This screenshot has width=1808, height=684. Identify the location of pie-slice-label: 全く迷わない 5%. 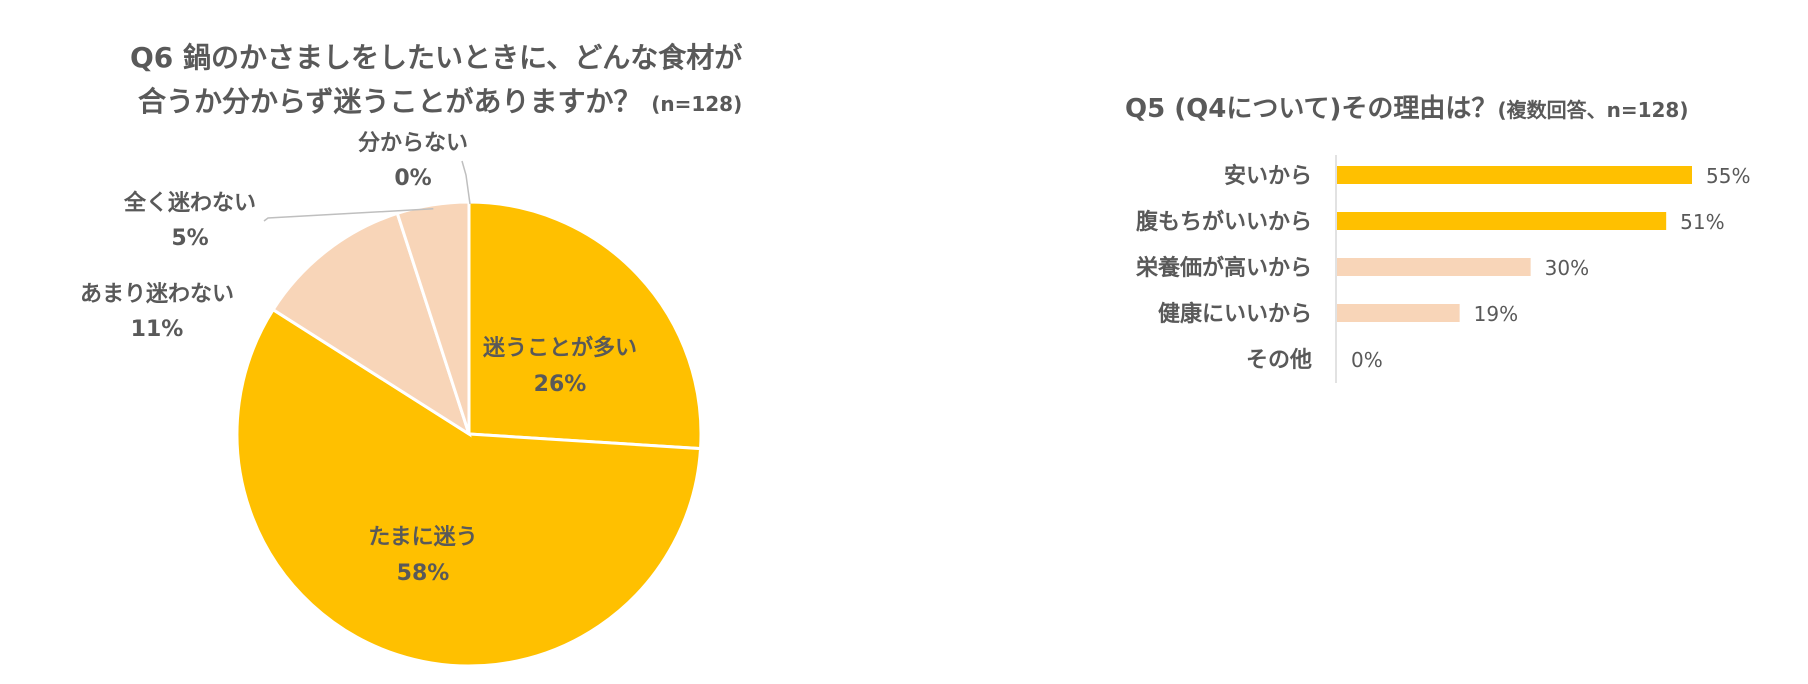
(189, 220).